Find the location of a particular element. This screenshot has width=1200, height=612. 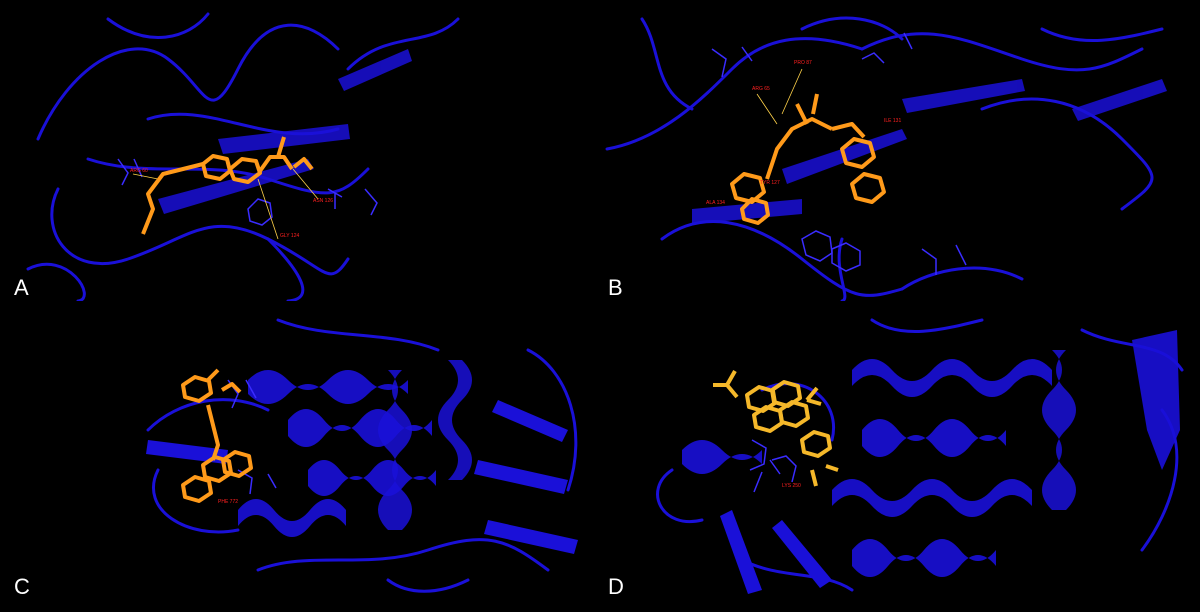

residue-label-phe772: PHE 772 is located at coordinates (228, 502).